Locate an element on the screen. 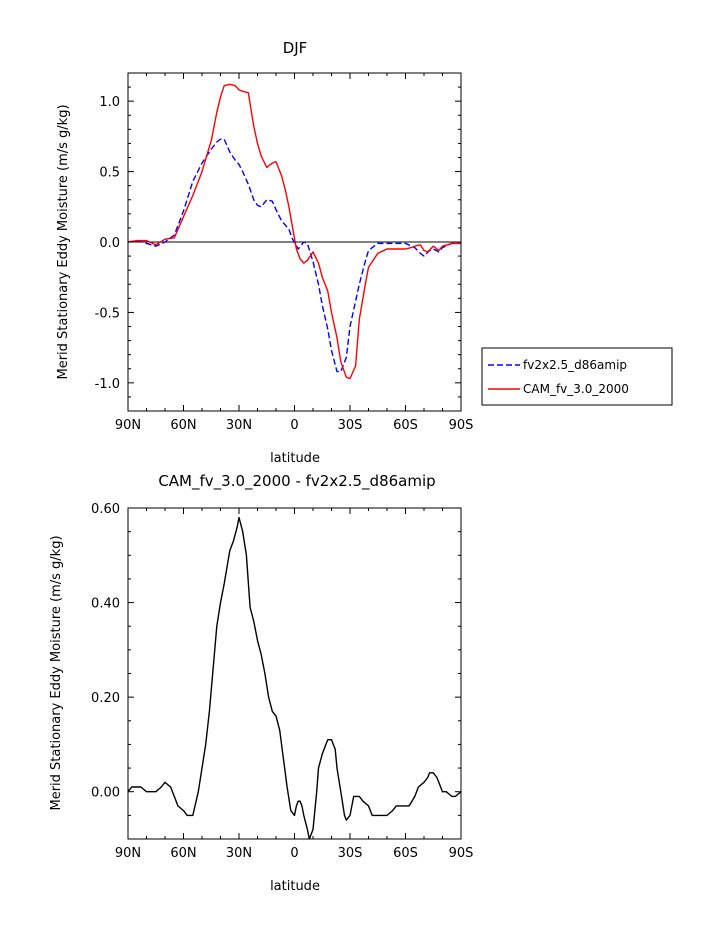  legend-label-fv2x2: fv2x2.5_d86amip is located at coordinates (575, 365).